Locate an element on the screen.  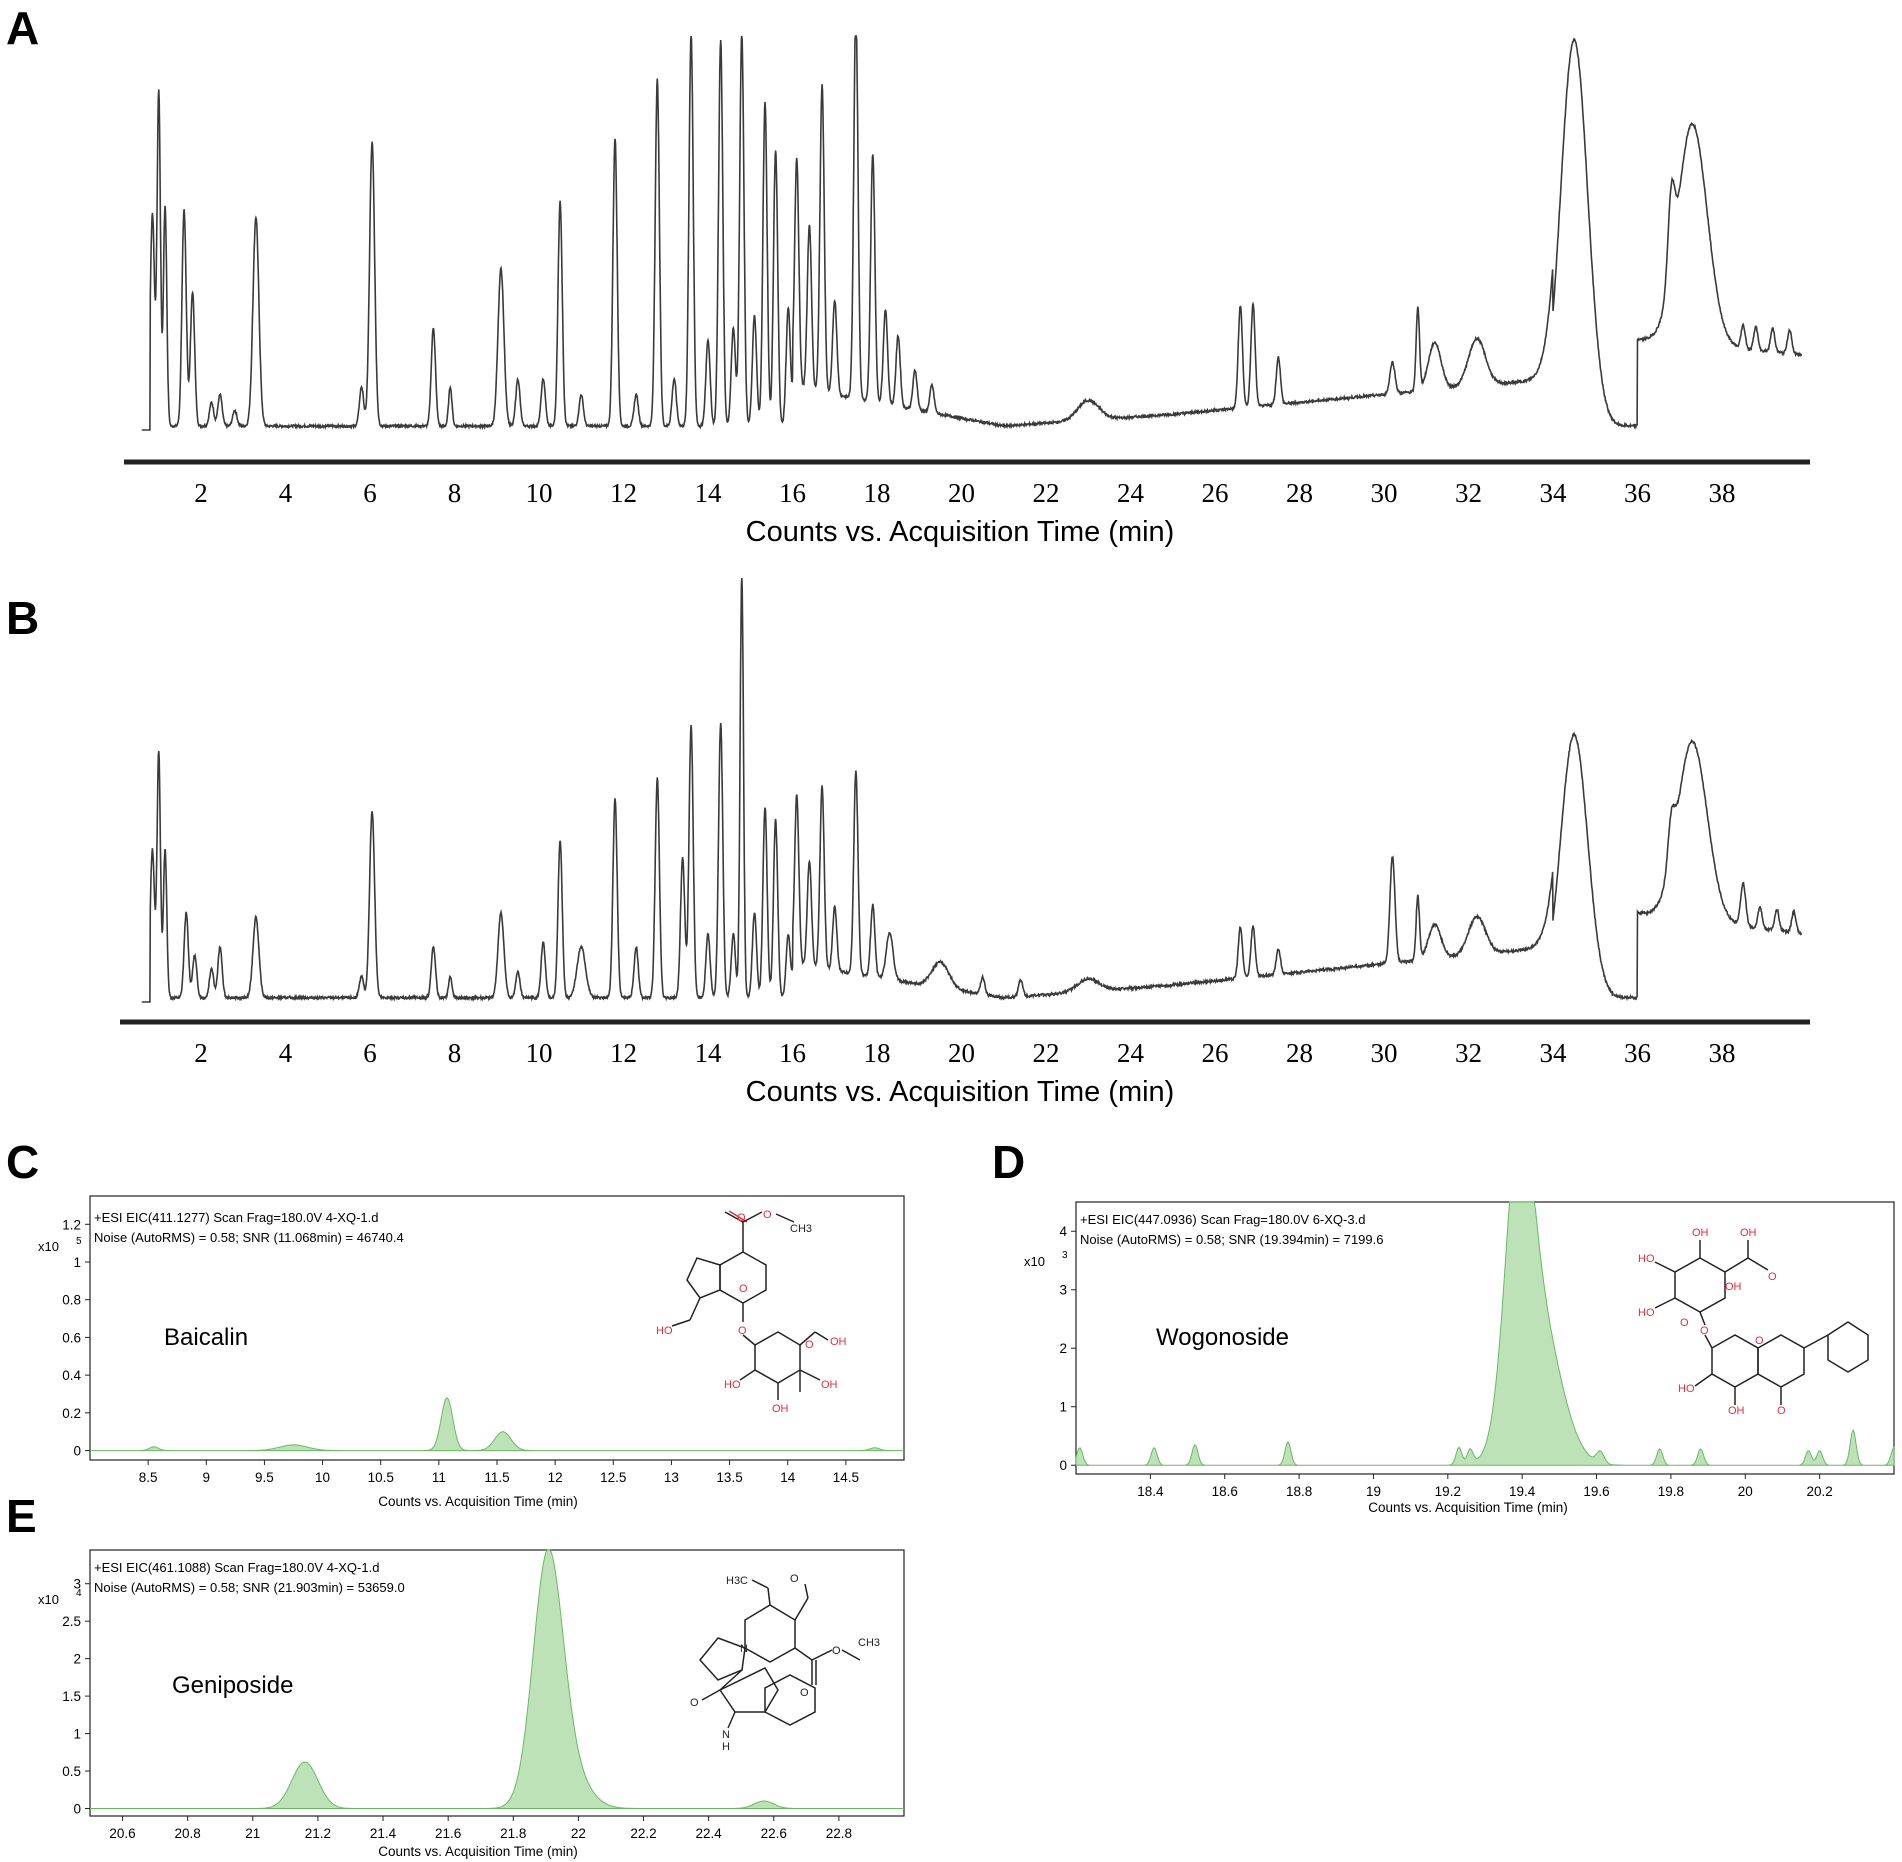
y-scale-base-e: x10 is located at coordinates (48, 1599).